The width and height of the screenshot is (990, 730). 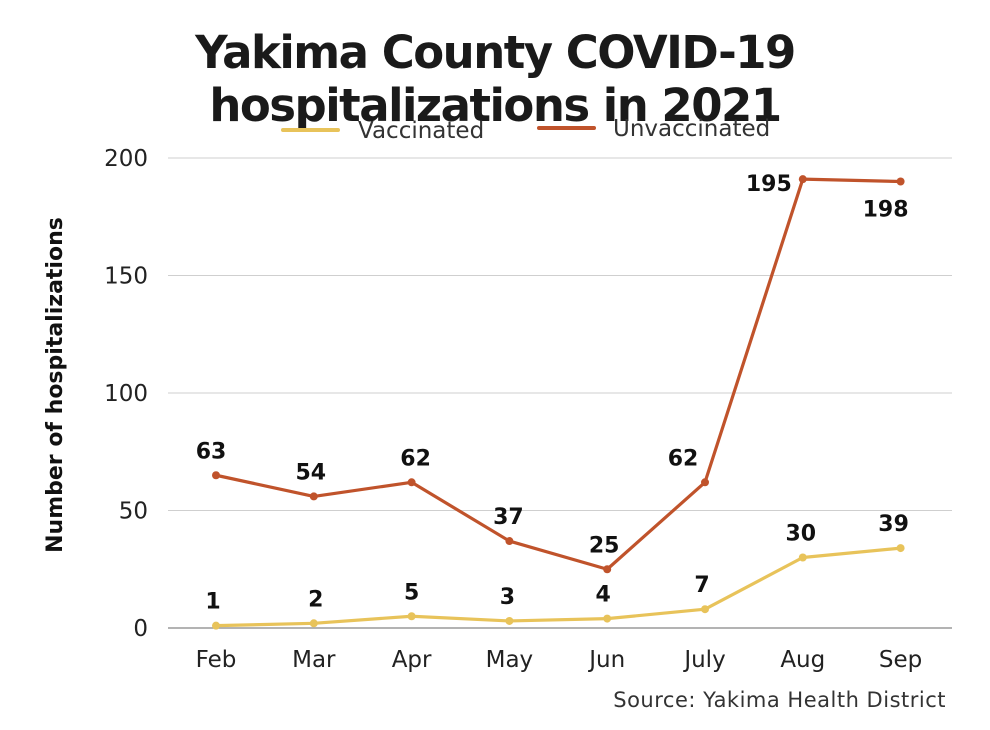 What do you see at coordinates (314, 660) in the screenshot?
I see `x-tick-label: Mar` at bounding box center [314, 660].